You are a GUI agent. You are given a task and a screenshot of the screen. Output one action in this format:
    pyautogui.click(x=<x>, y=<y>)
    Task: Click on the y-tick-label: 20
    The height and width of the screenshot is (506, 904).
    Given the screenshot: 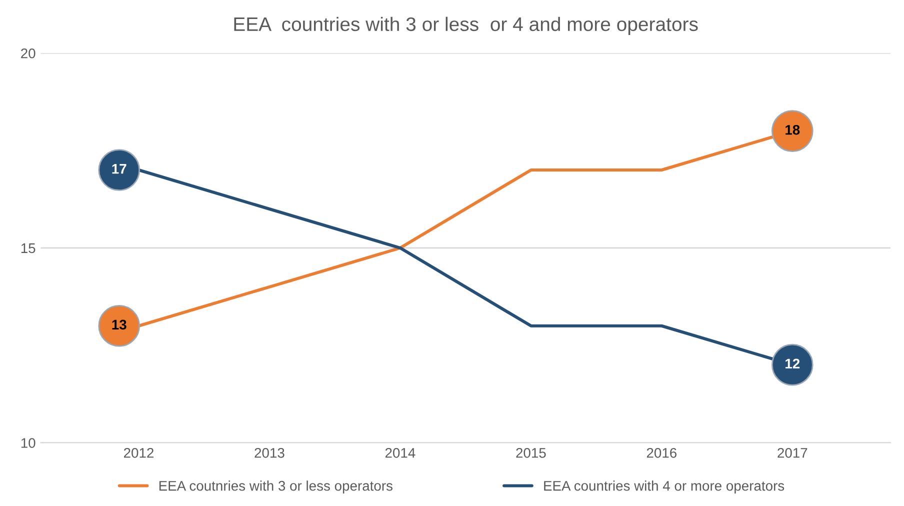 What is the action you would take?
    pyautogui.click(x=28, y=53)
    